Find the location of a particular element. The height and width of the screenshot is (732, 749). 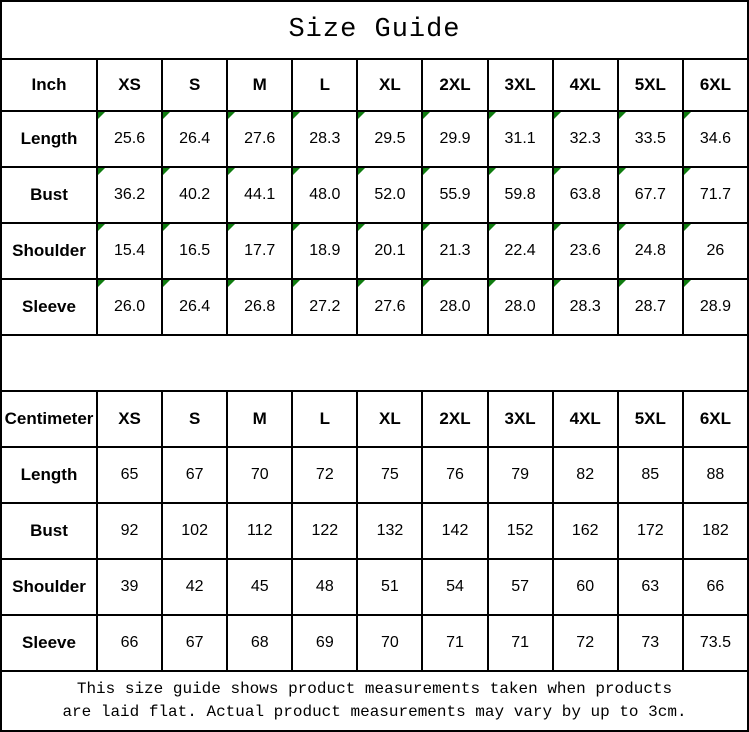

size-value: 20.1 is located at coordinates (390, 250).